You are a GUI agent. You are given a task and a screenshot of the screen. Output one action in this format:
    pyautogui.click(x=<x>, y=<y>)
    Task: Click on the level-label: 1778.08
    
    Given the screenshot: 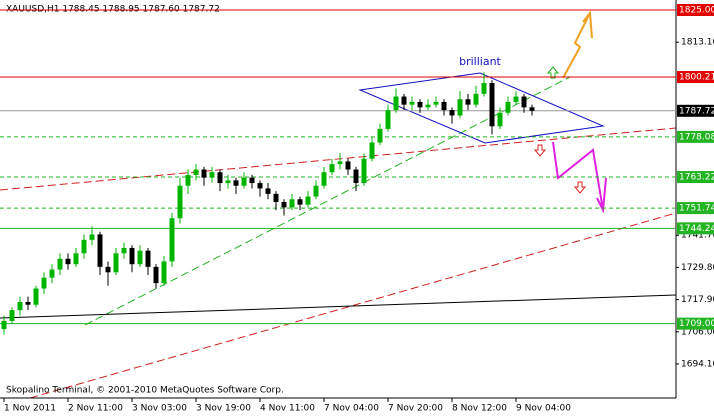 What is the action you would take?
    pyautogui.click(x=696, y=137)
    